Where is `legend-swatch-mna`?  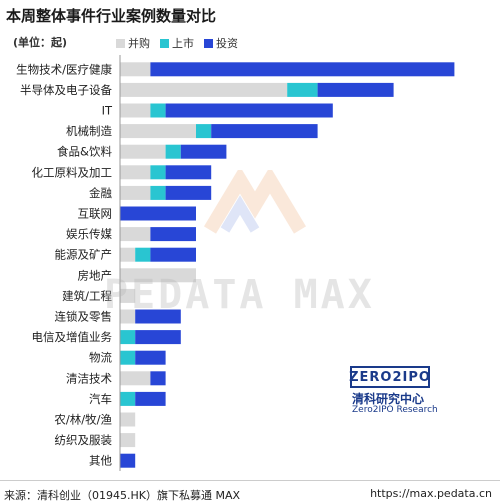 legend-swatch-mna is located at coordinates (120, 43).